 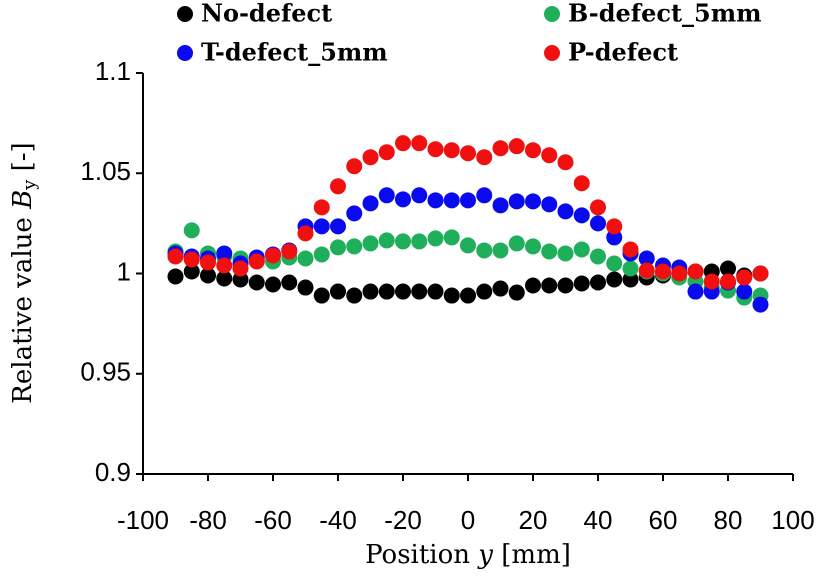 I want to click on y-tick-label: 1.1, so click(x=113, y=71).